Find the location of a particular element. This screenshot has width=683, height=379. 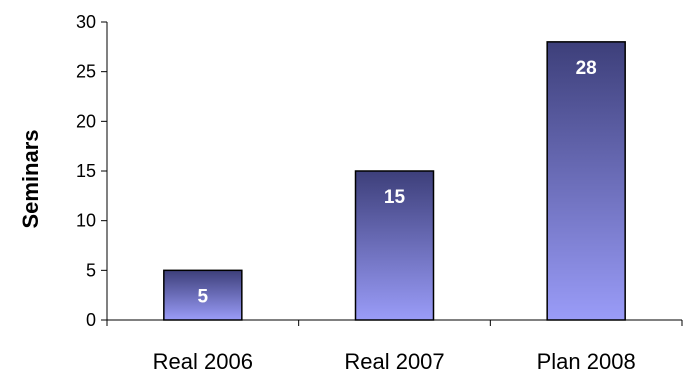

y-tick-label: 30 is located at coordinates (86, 22).